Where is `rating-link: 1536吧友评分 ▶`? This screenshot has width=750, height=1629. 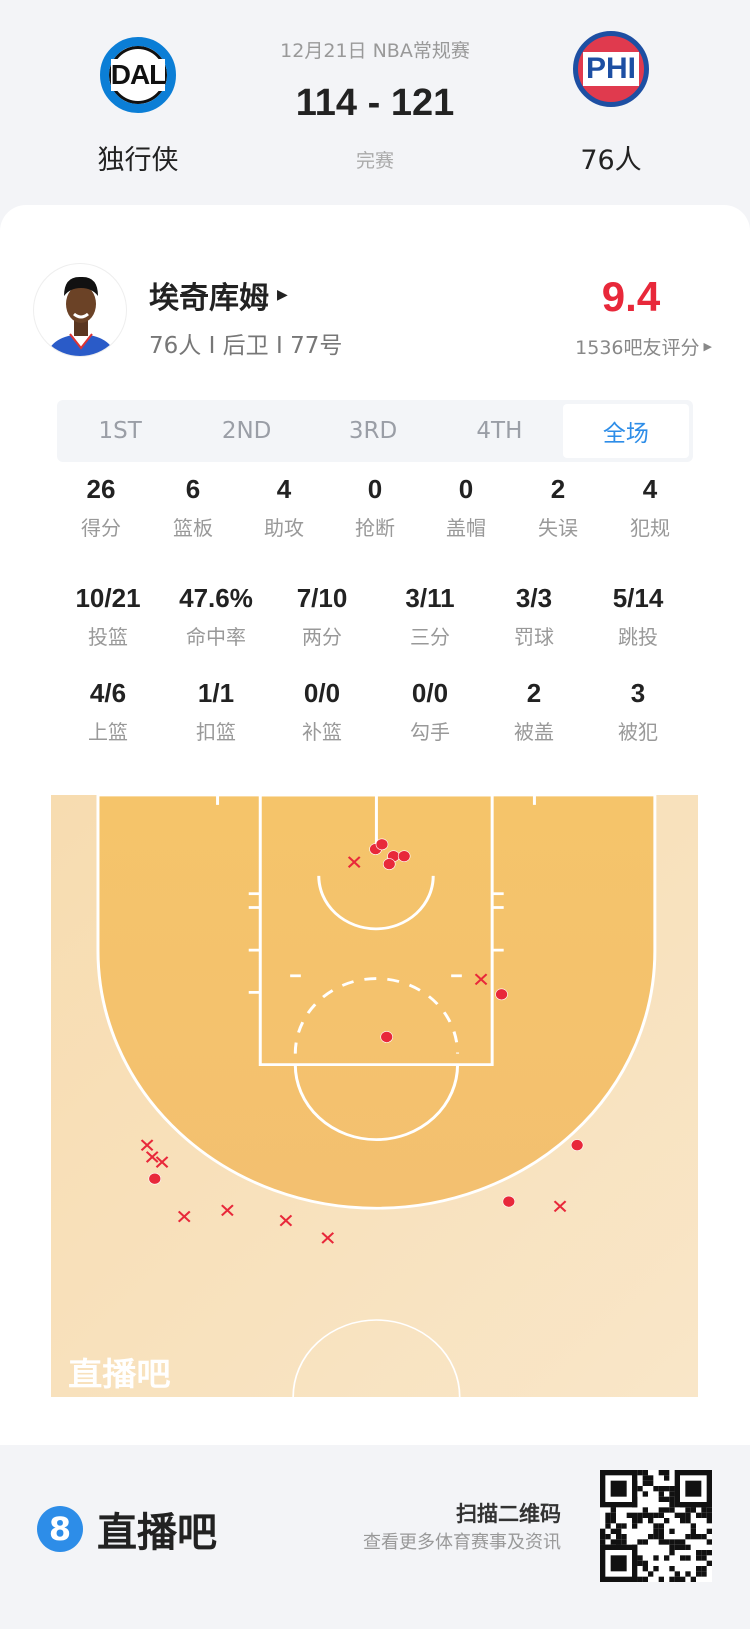
rating-link: 1536吧友评分 ▶ is located at coordinates (643, 348).